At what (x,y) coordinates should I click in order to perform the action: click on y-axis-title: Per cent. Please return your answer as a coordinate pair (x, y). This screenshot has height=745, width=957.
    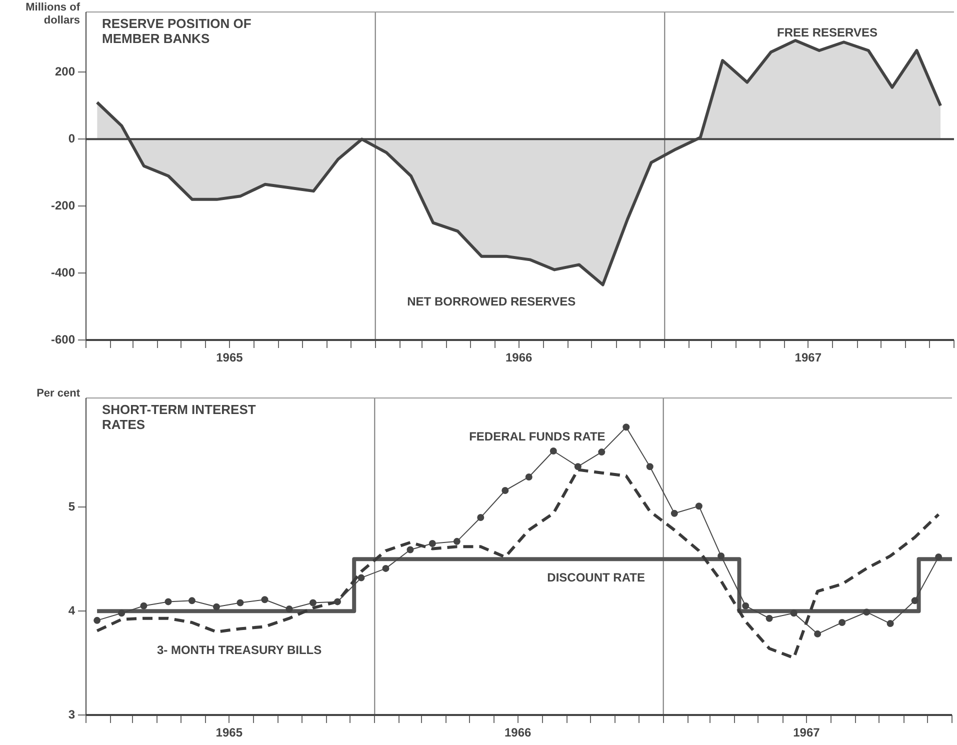
    Looking at the image, I should click on (58, 394).